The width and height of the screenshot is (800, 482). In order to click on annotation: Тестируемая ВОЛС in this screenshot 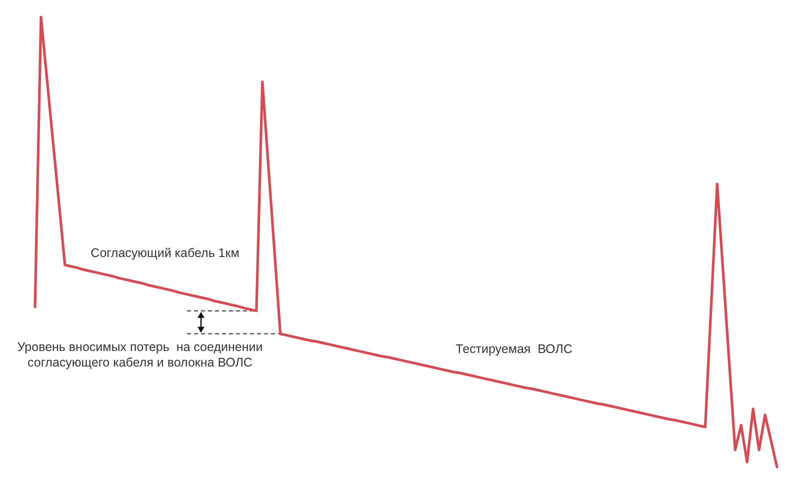, I will do `click(514, 349)`.